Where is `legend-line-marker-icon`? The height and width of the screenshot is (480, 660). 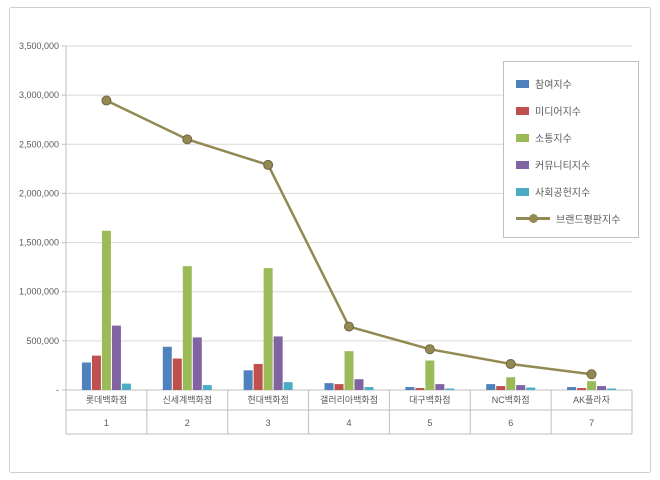
legend-line-marker-icon is located at coordinates (533, 218).